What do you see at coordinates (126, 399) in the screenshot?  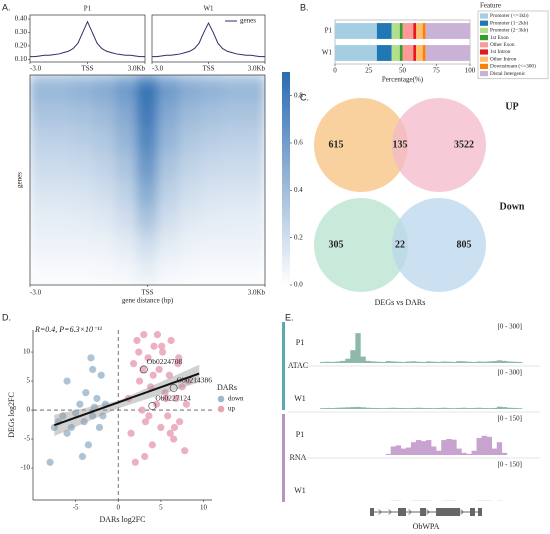 I see `fit-line` at bounding box center [126, 399].